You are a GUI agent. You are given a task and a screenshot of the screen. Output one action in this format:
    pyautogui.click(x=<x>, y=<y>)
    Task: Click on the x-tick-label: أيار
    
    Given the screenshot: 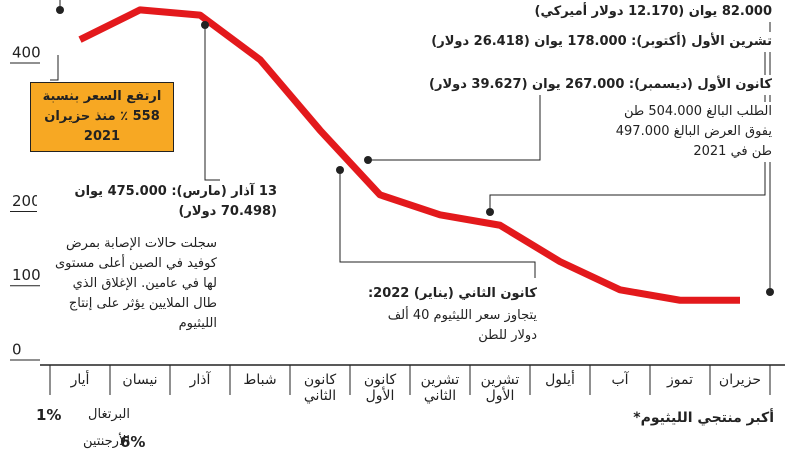 What is the action you would take?
    pyautogui.click(x=80, y=380)
    